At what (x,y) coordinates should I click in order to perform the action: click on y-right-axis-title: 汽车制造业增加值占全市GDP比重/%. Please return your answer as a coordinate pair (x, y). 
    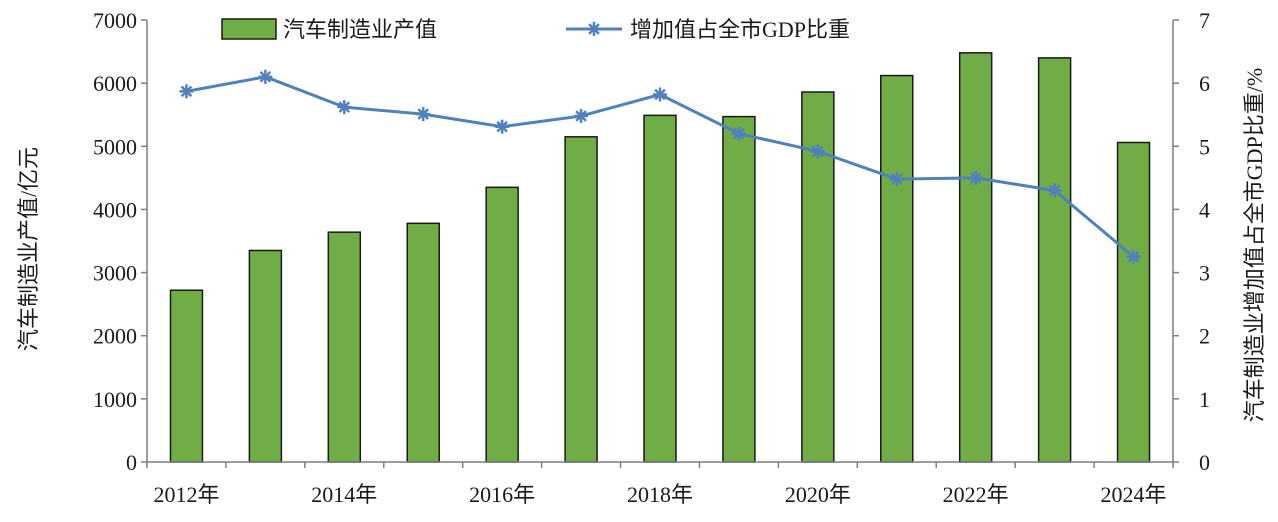
    Looking at the image, I should click on (1254, 245).